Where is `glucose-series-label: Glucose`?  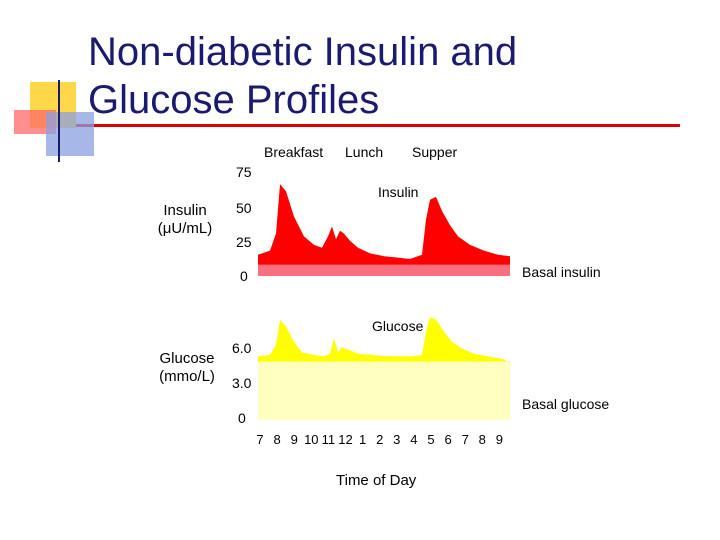 glucose-series-label: Glucose is located at coordinates (398, 326).